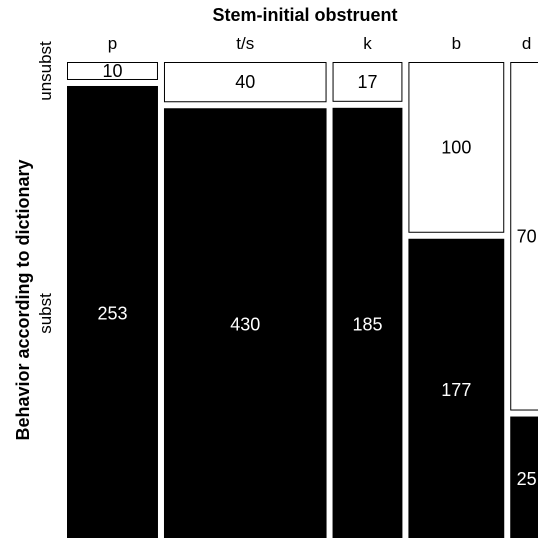 This screenshot has width=538, height=538. What do you see at coordinates (527, 479) in the screenshot?
I see `cell-value-label: 25` at bounding box center [527, 479].